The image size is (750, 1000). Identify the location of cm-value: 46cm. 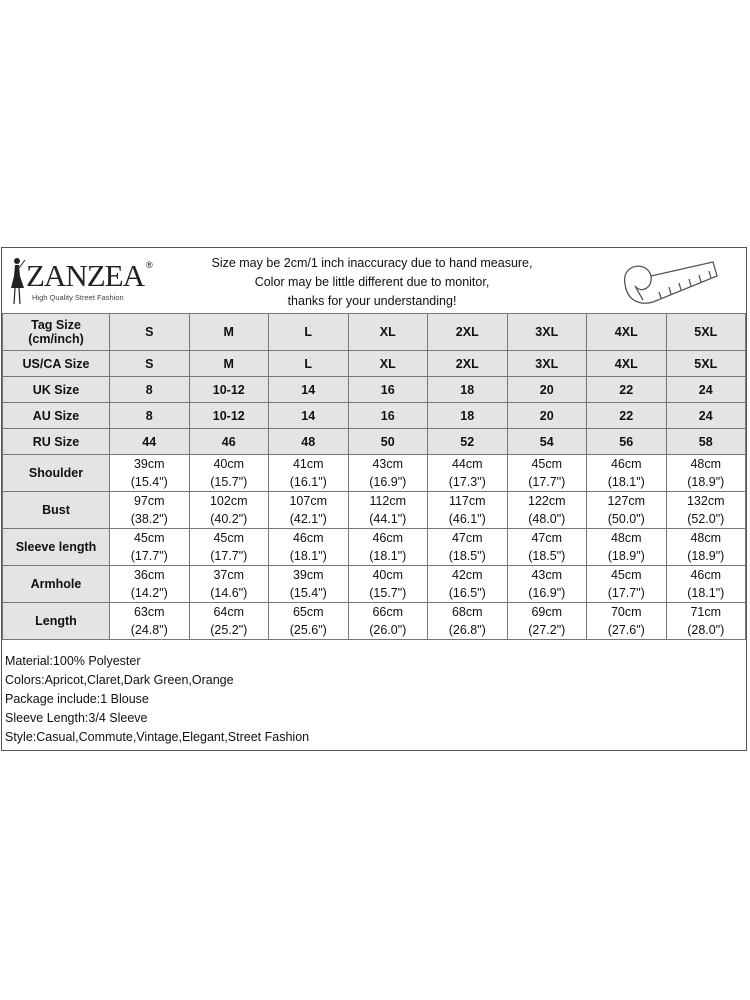
(308, 538).